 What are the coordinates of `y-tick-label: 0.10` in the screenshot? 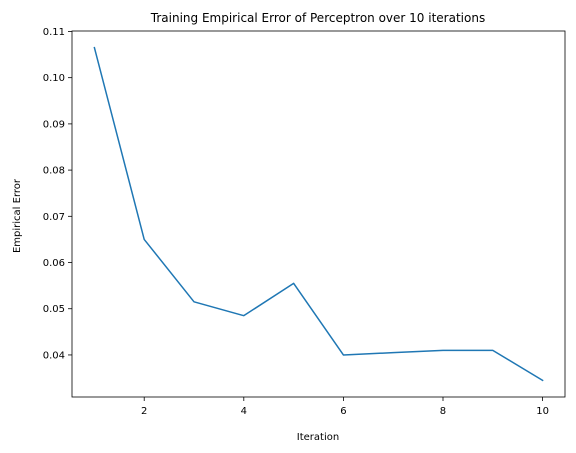 It's located at (54, 78).